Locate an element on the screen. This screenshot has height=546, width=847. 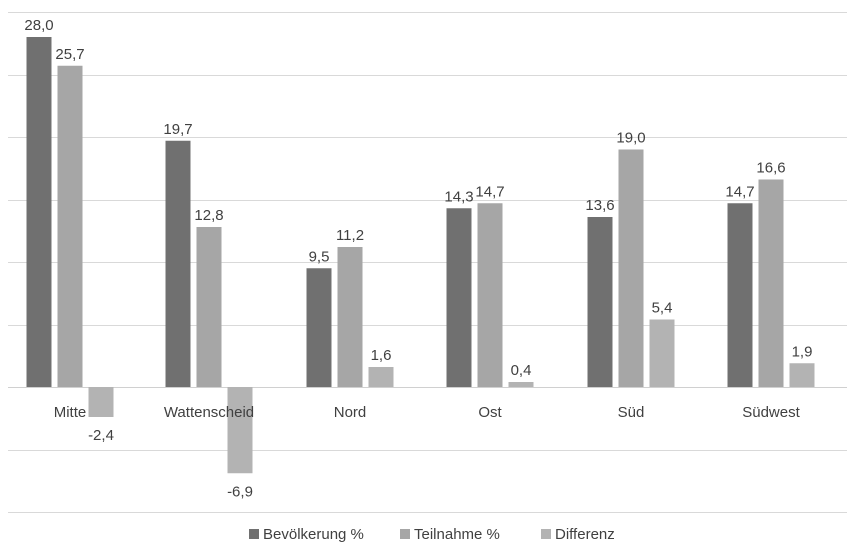
category-label: Mitte is located at coordinates (70, 412).